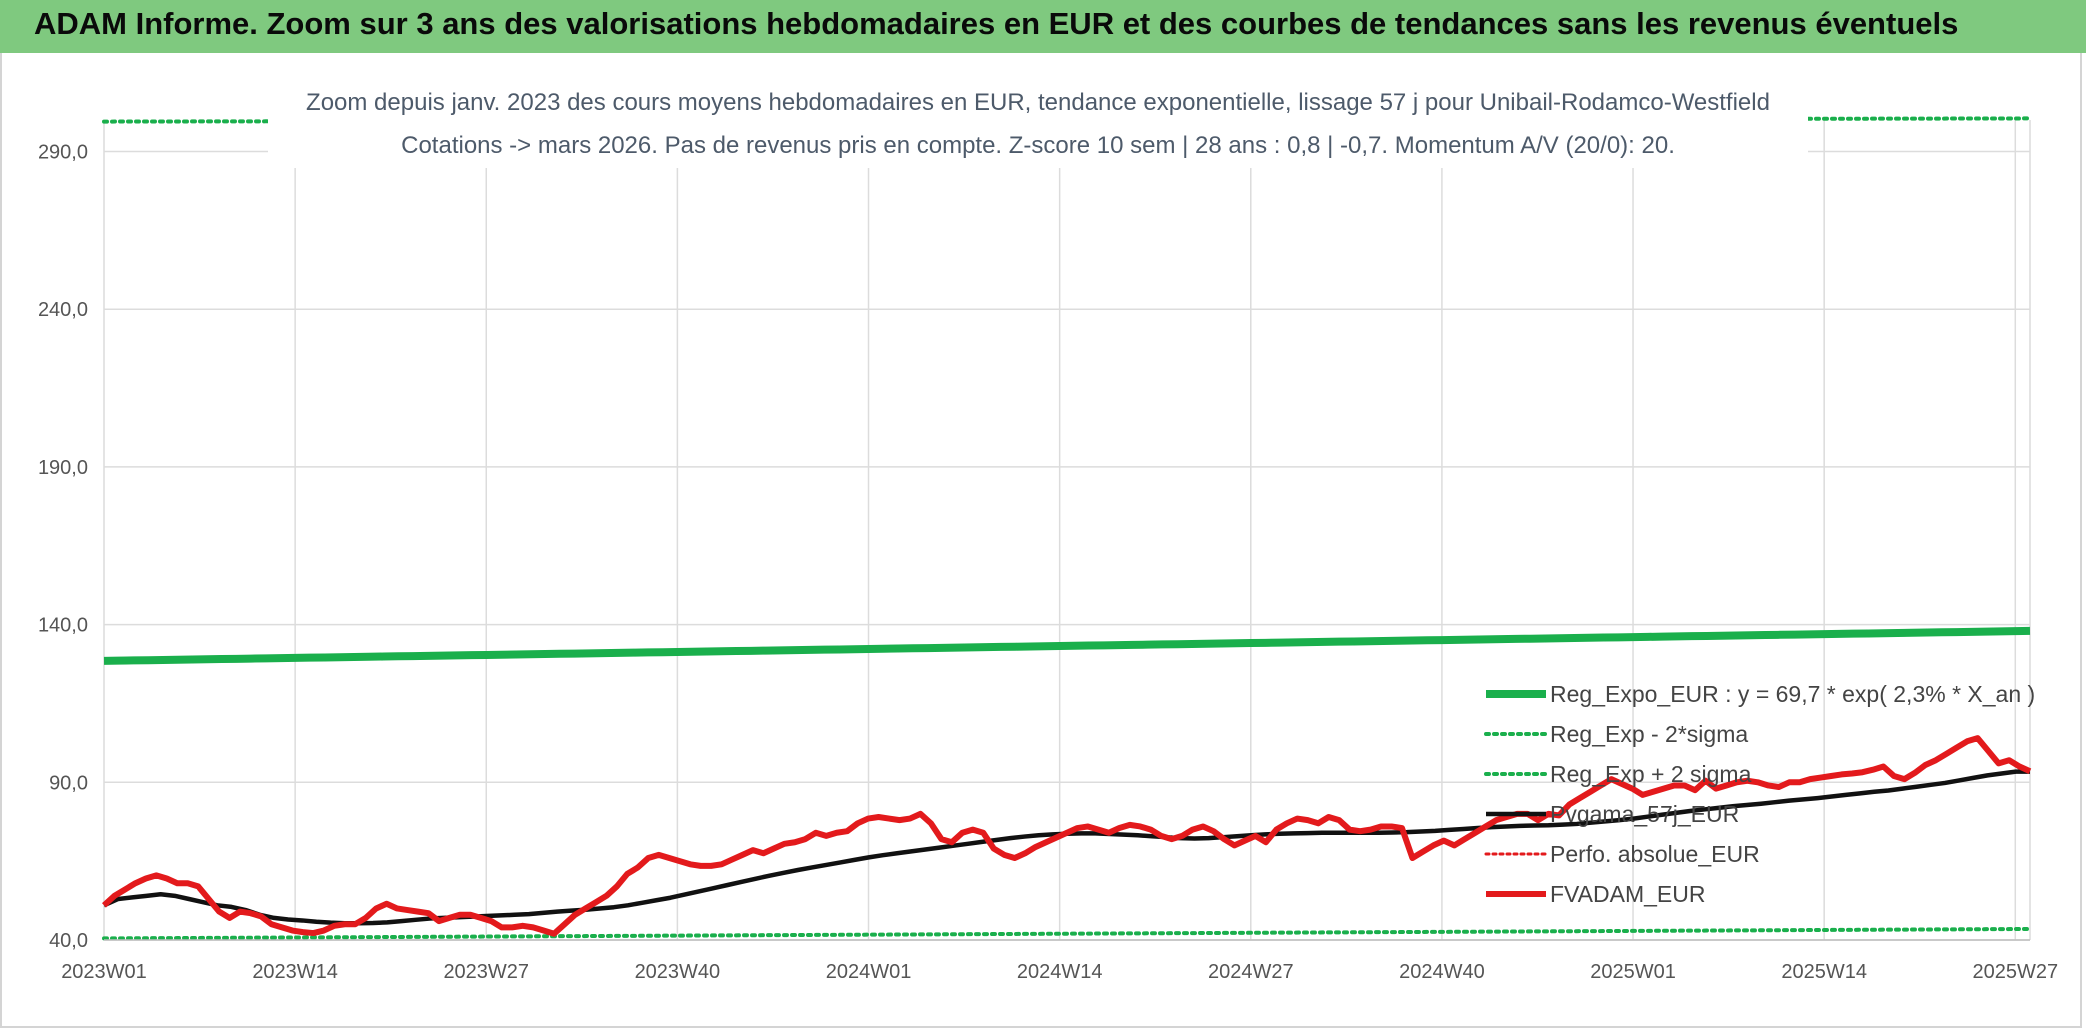 This screenshot has height=1031, width=2086. I want to click on legend-label: Perfo. absolue_EUR, so click(1655, 854).